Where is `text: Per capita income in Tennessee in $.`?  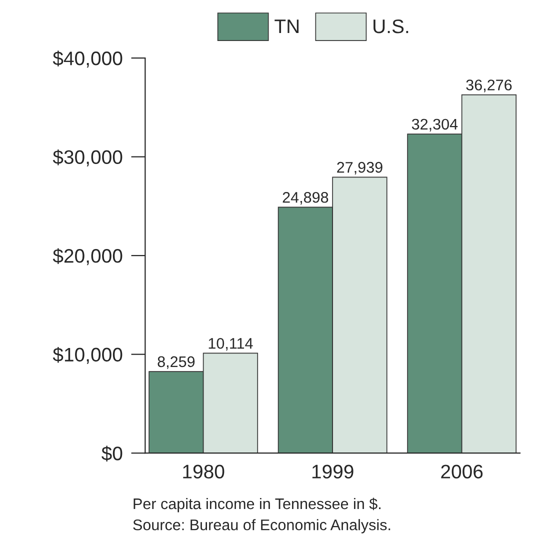 text: Per capita income in Tennessee in $. is located at coordinates (257, 505).